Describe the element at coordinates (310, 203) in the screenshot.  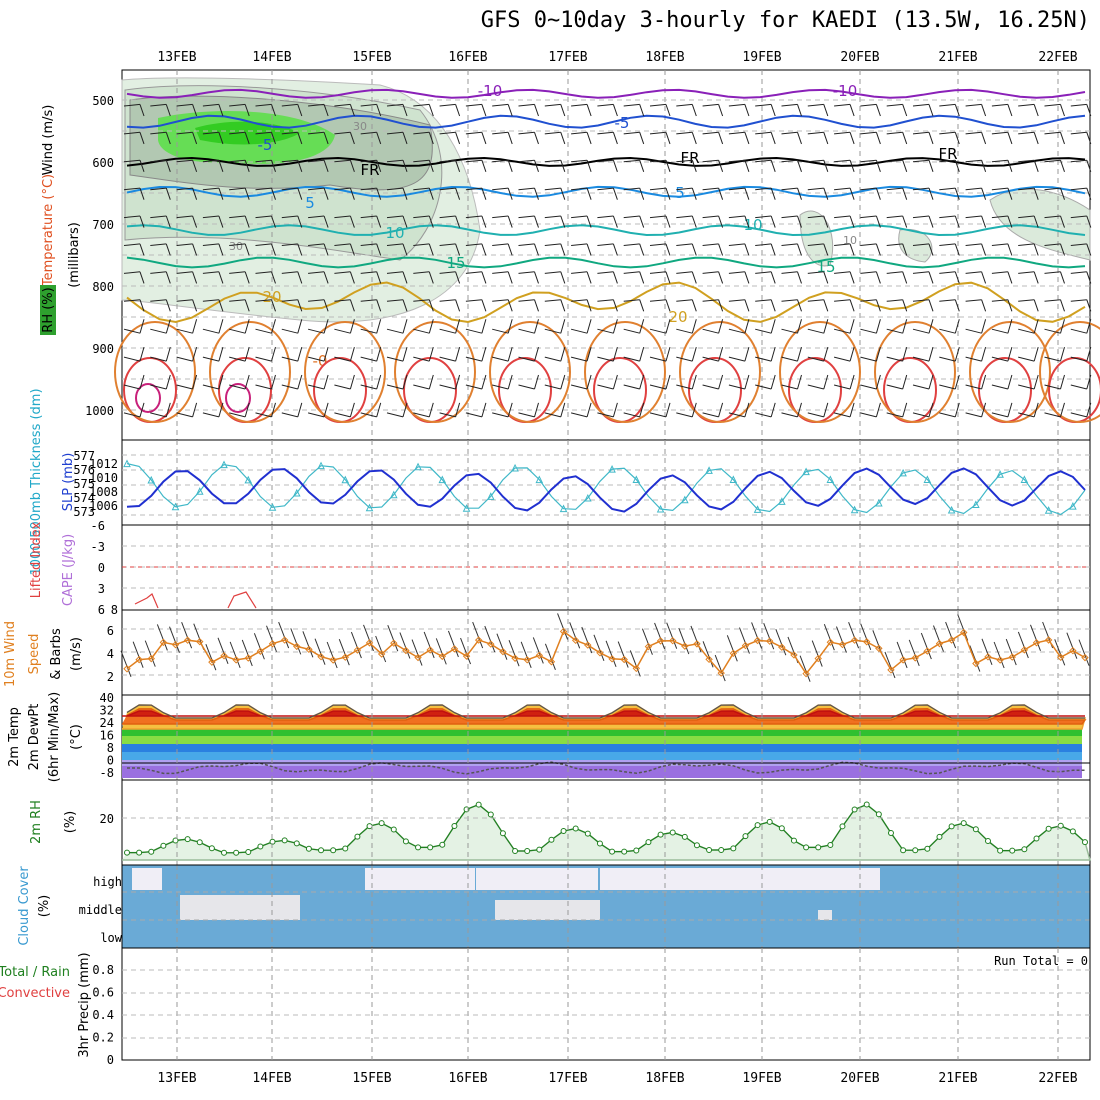
I see `contour-label-7: 5` at that location.